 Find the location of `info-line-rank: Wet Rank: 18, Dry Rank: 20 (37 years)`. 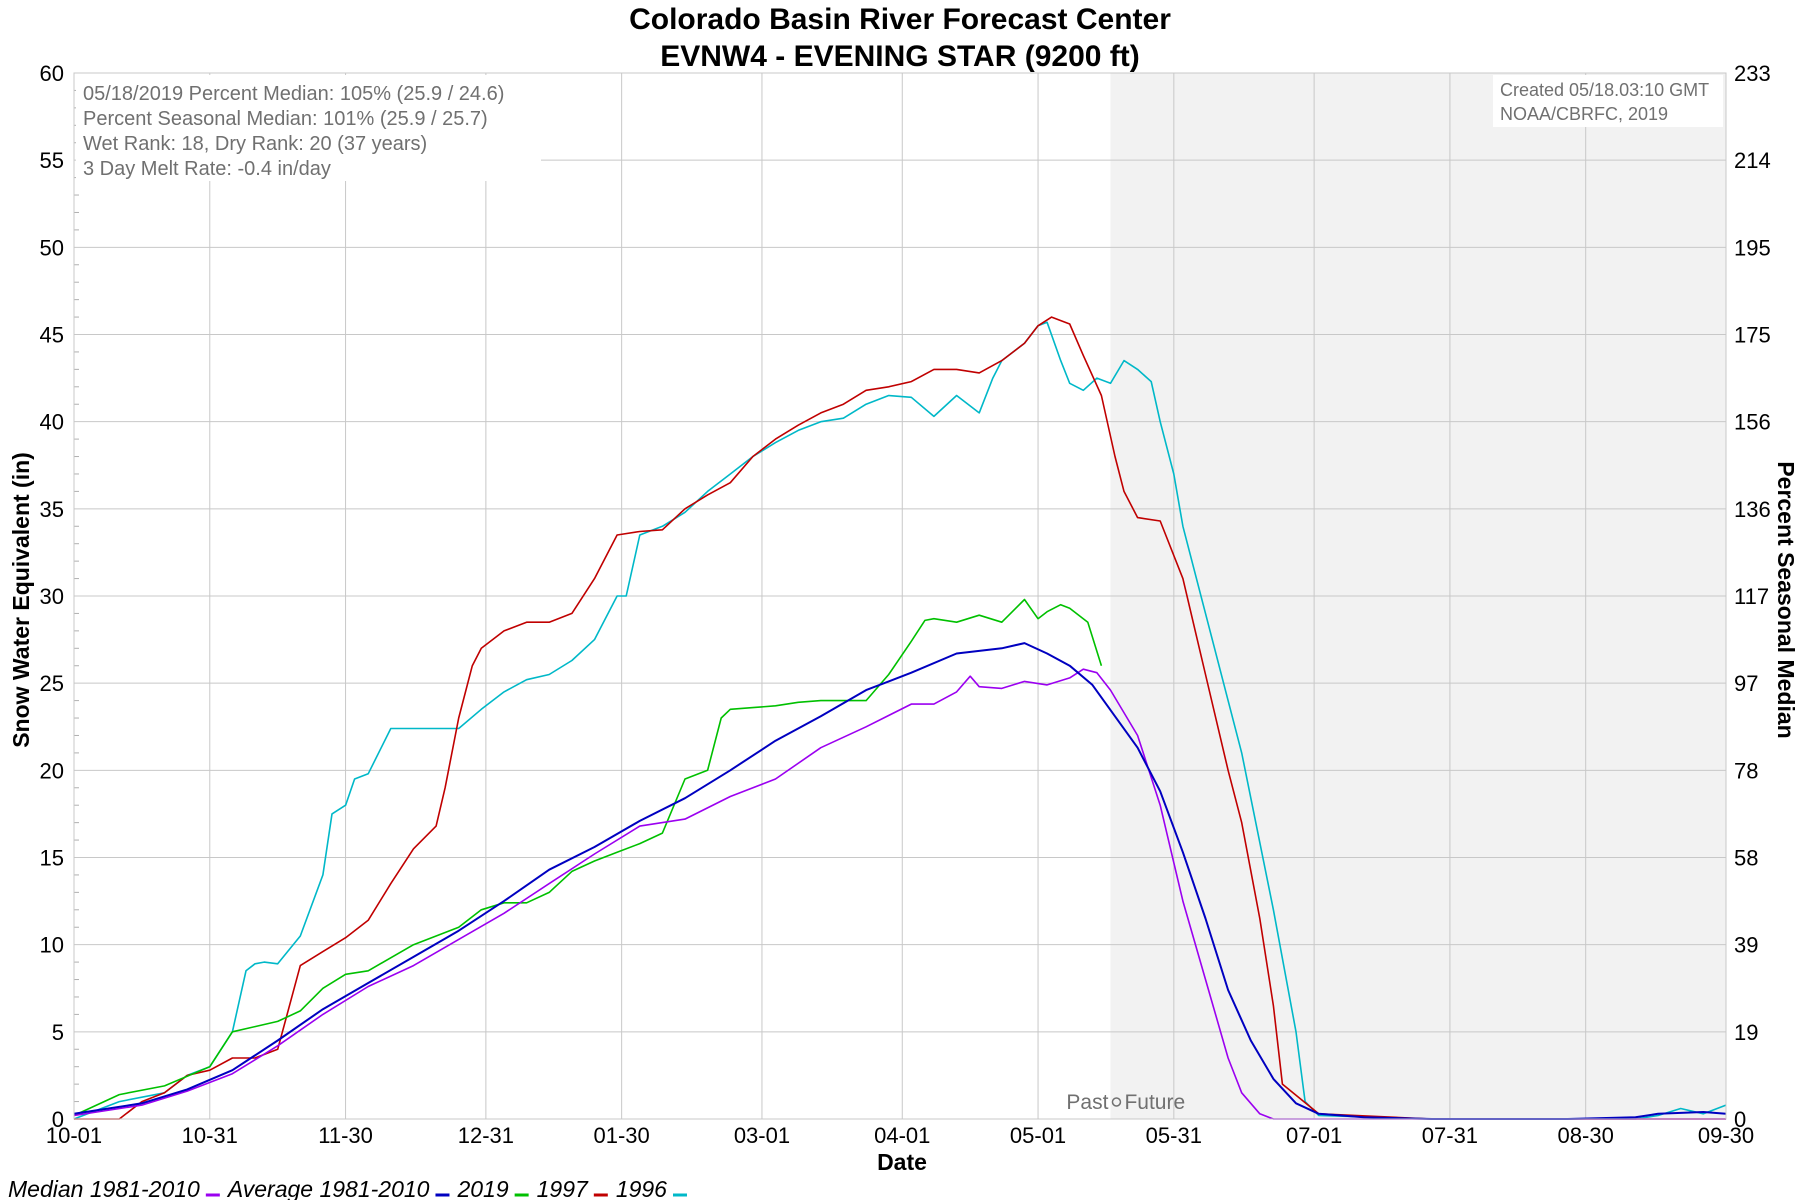

info-line-rank: Wet Rank: 18, Dry Rank: 20 (37 years) is located at coordinates (255, 144).